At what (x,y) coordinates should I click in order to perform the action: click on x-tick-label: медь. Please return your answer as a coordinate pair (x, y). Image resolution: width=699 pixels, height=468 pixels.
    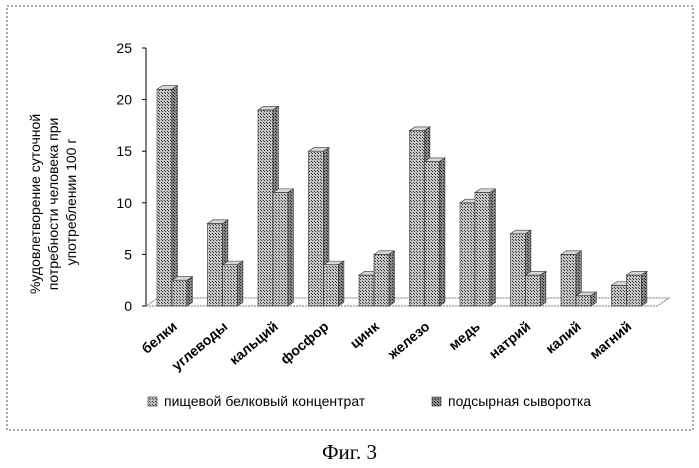
    Looking at the image, I should click on (464, 335).